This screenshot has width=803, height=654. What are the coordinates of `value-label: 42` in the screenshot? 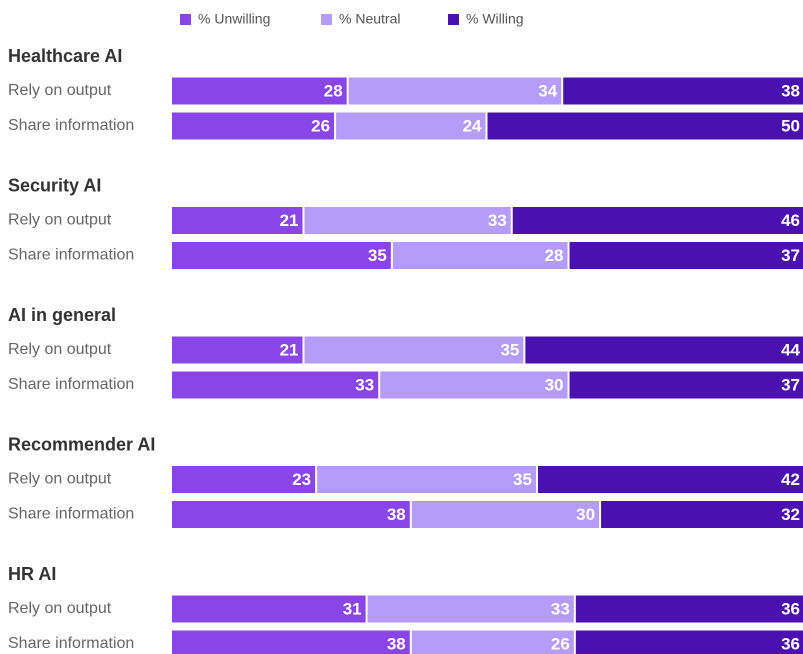 It's located at (790, 479).